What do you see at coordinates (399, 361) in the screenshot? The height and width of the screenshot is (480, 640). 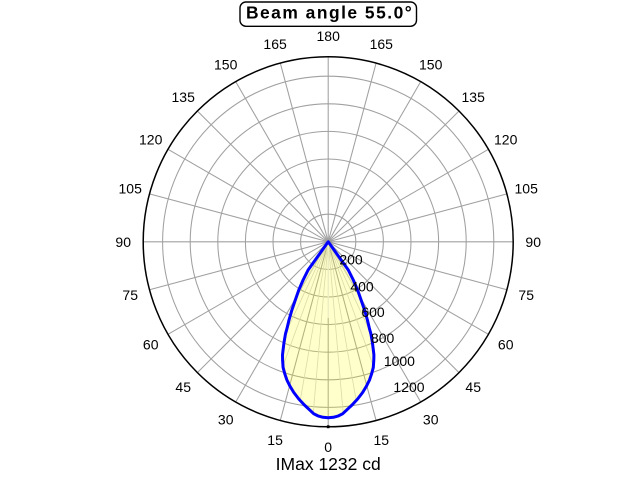 I see `svg-text: 1000` at bounding box center [399, 361].